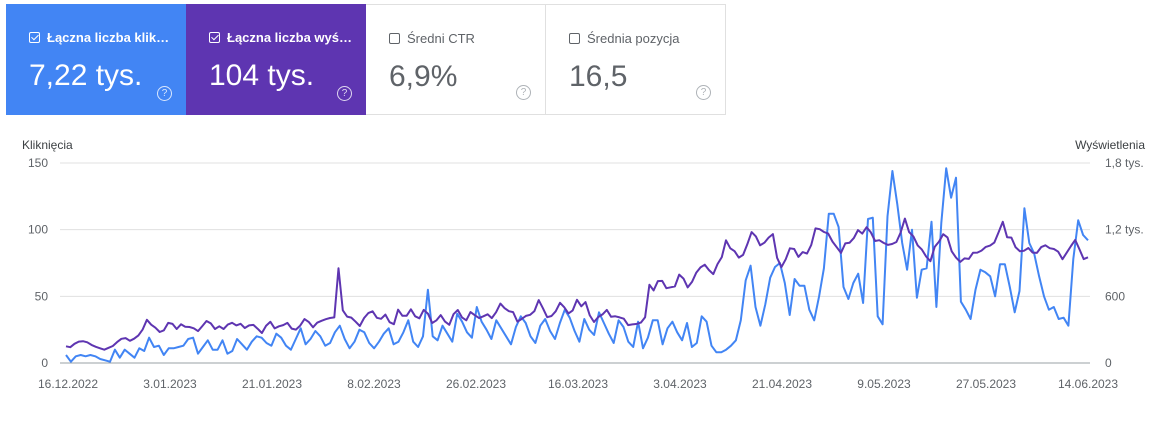 This screenshot has height=425, width=1175. What do you see at coordinates (292, 37) in the screenshot?
I see `card-label: Łączna liczba wyświetleń` at bounding box center [292, 37].